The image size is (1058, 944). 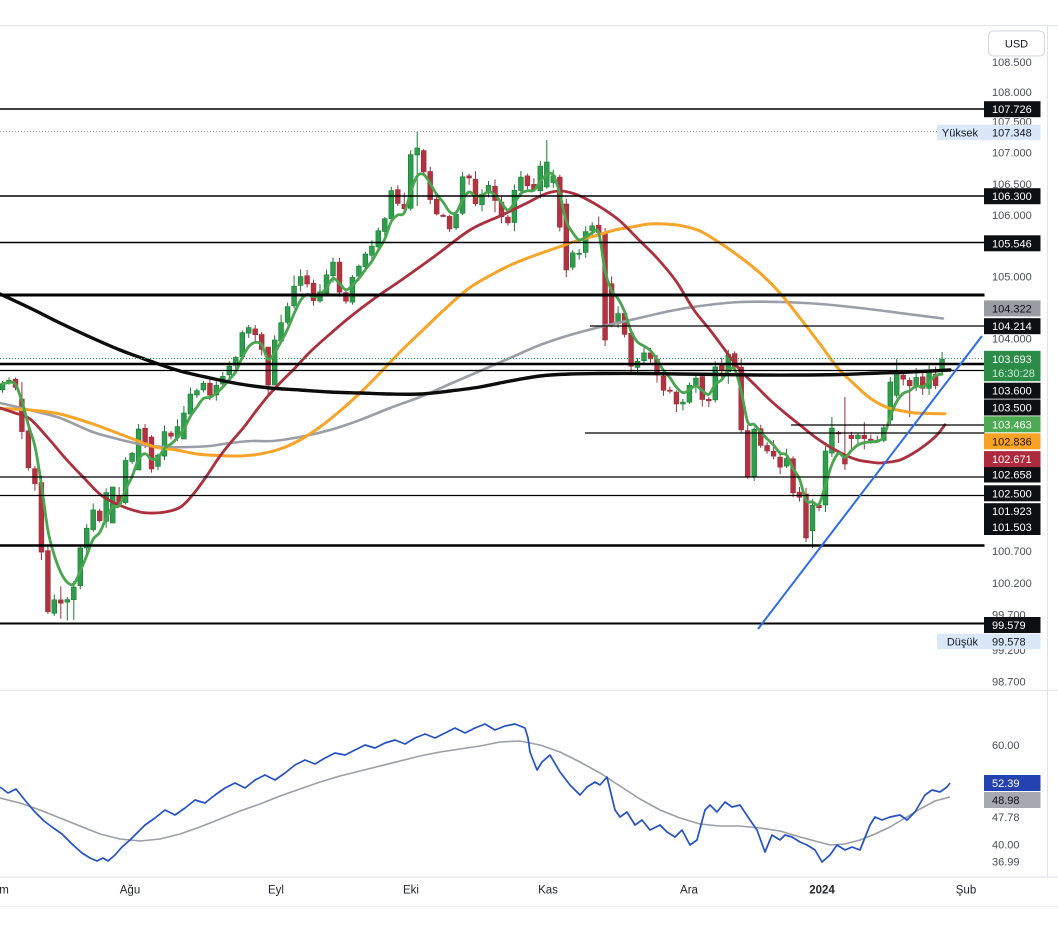 What do you see at coordinates (1012, 425) in the screenshot?
I see `svg-text: 103.463` at bounding box center [1012, 425].